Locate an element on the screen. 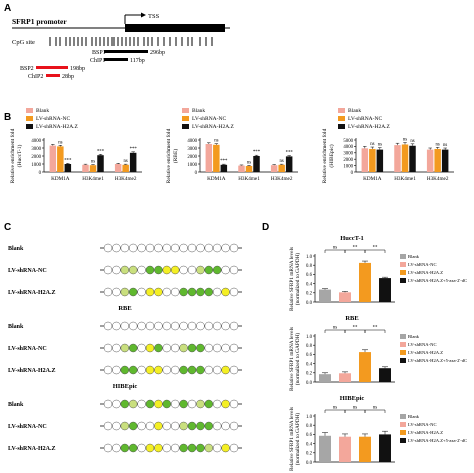 The height and width of the screenshot is (473, 474). chip1-name: ChIP1 is located at coordinates (97, 61).